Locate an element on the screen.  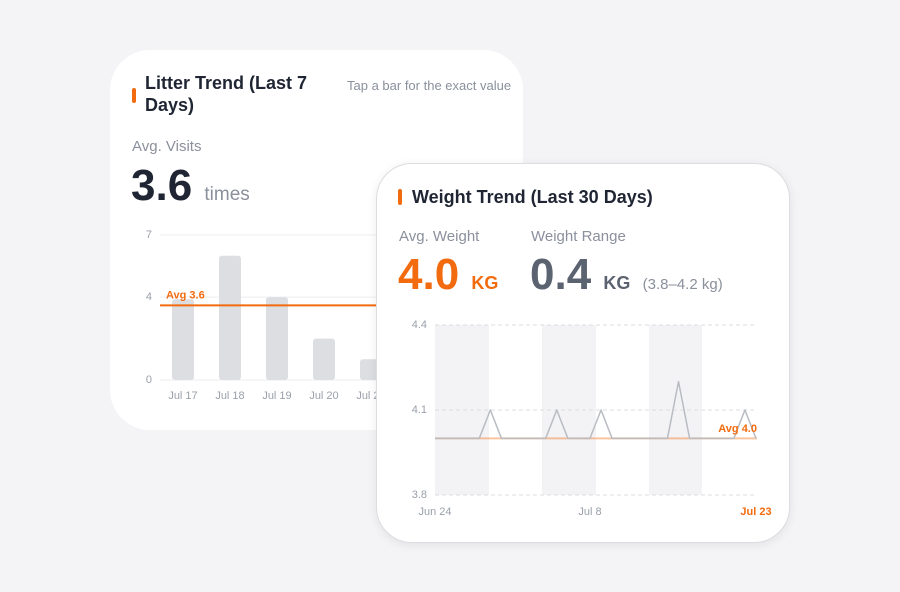
metric-note: (3.8–4.2 kg) is located at coordinates (682, 284).